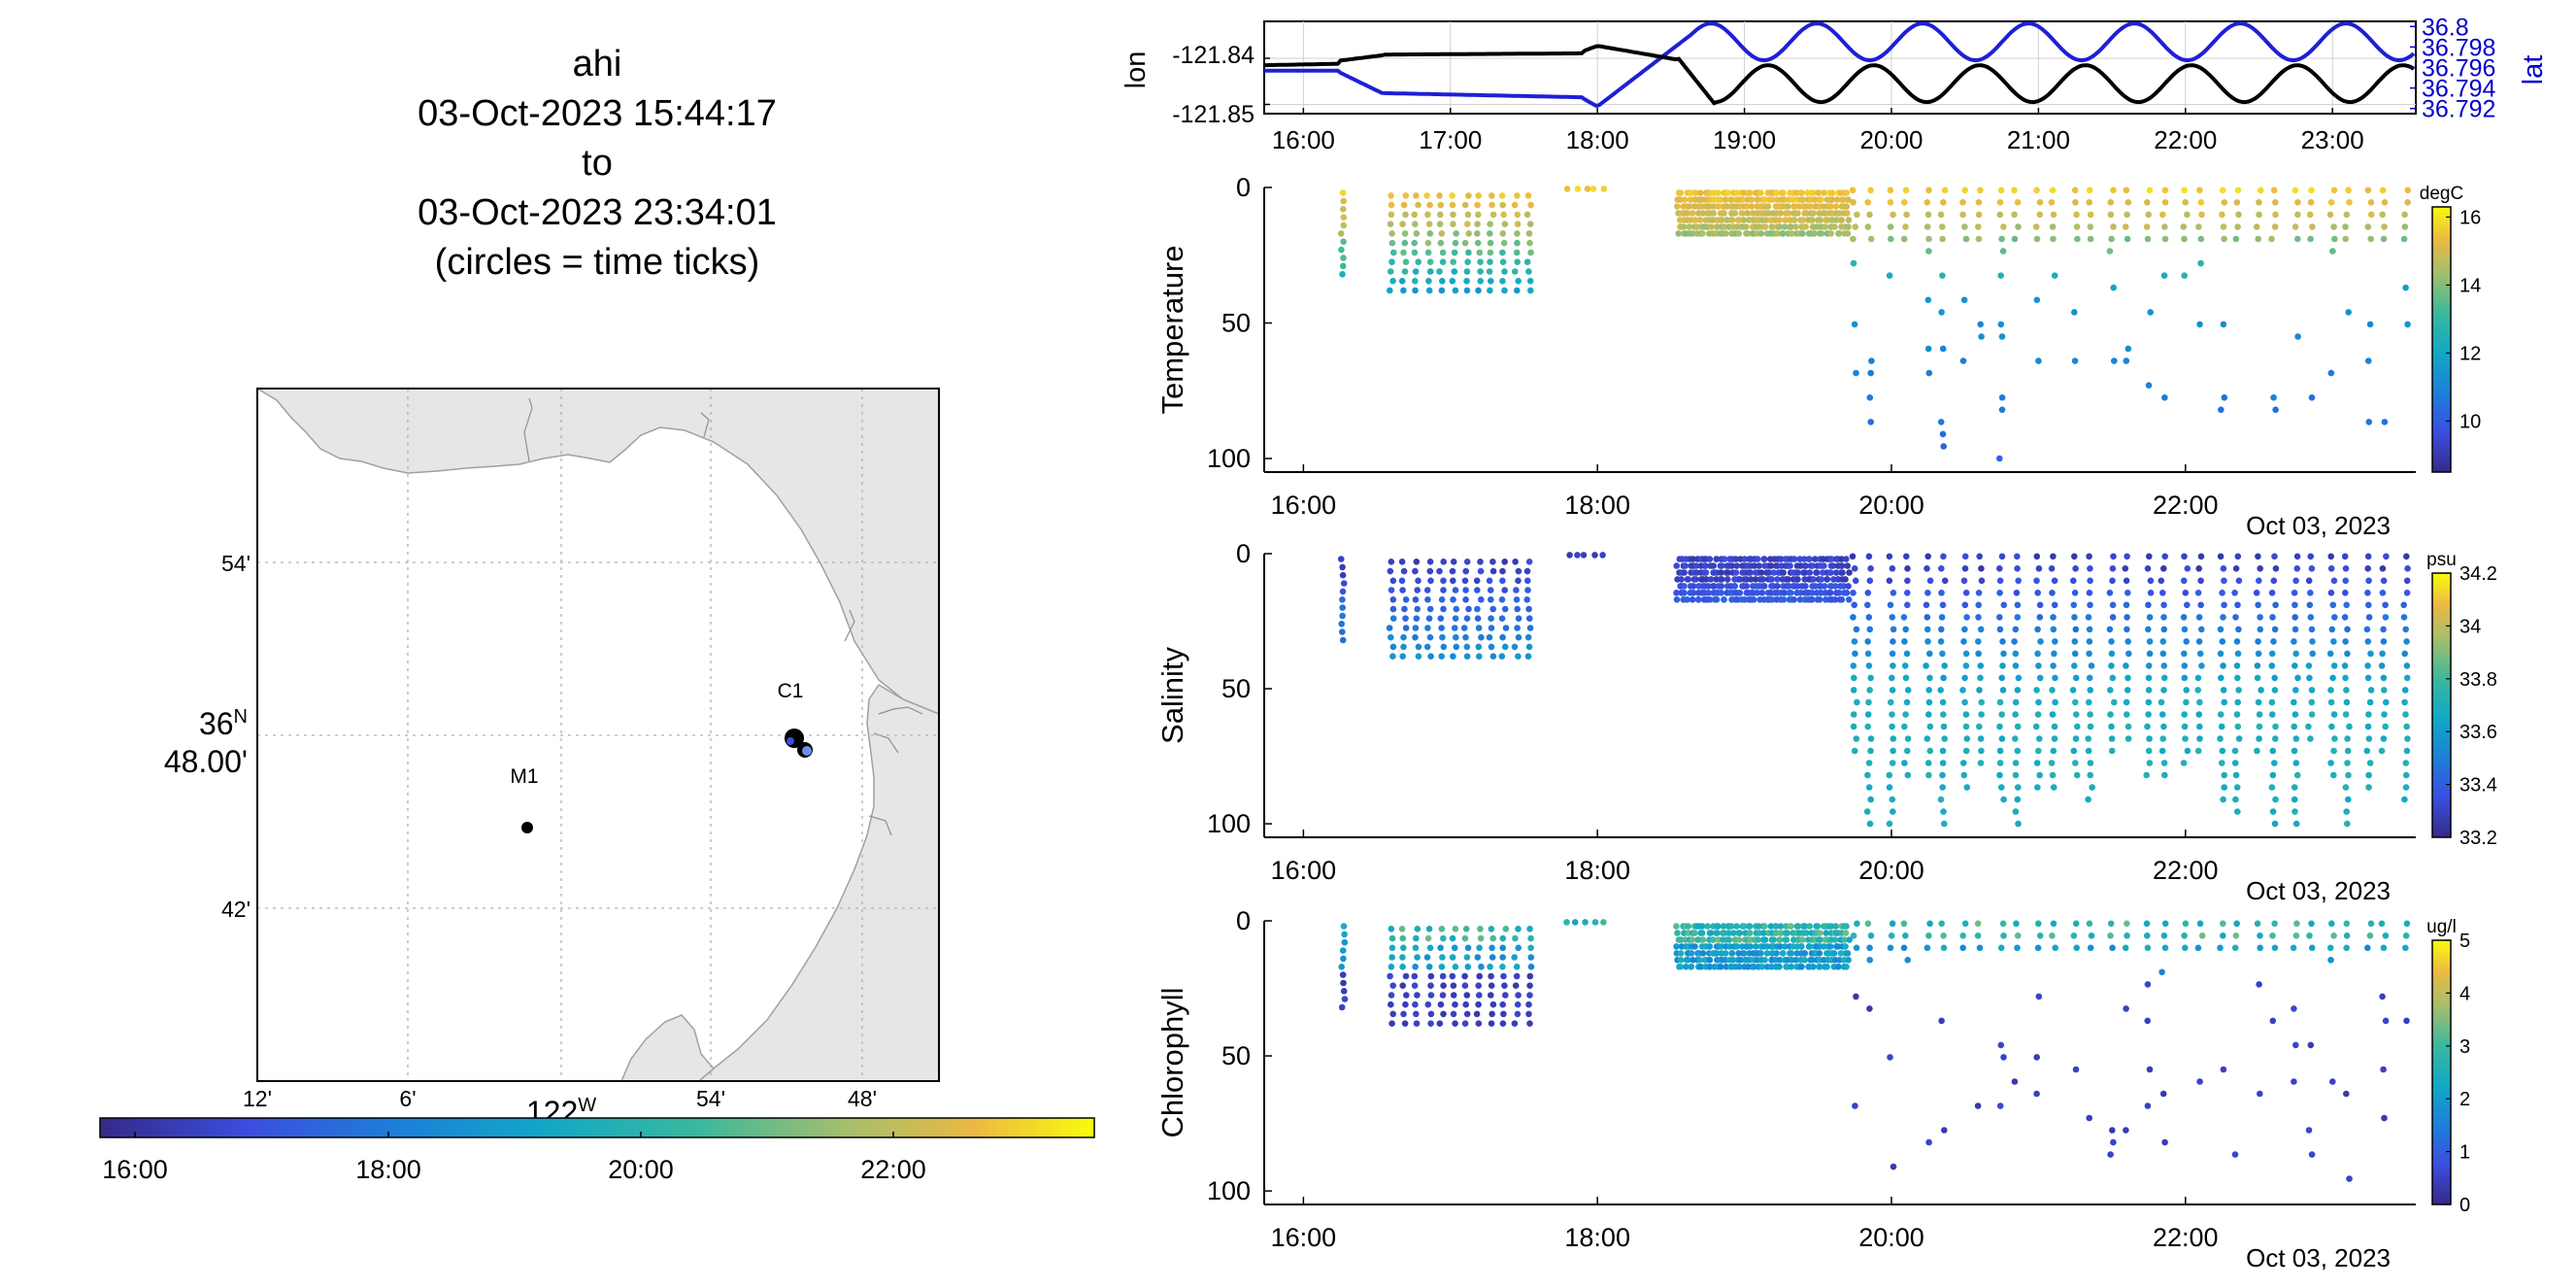  I want to click on chlorophyll-colorbar-tick-label: 0, so click(2464, 1205).